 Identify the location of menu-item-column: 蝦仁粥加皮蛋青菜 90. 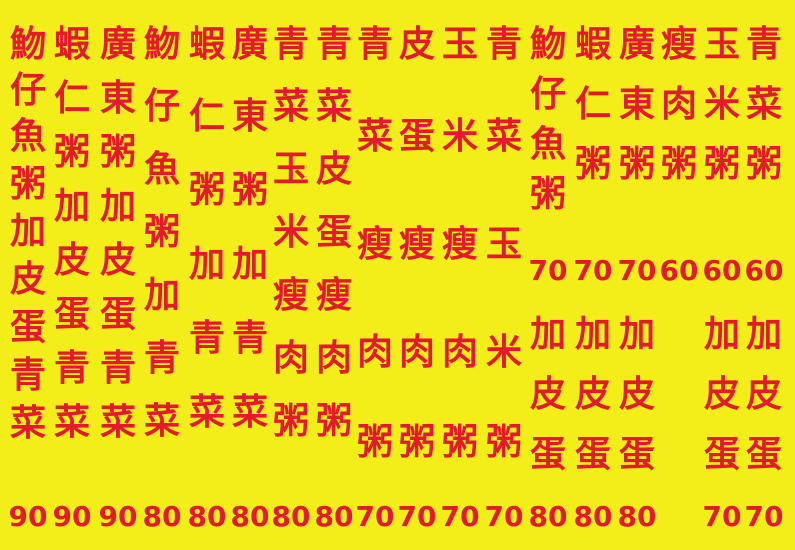
(72, 275).